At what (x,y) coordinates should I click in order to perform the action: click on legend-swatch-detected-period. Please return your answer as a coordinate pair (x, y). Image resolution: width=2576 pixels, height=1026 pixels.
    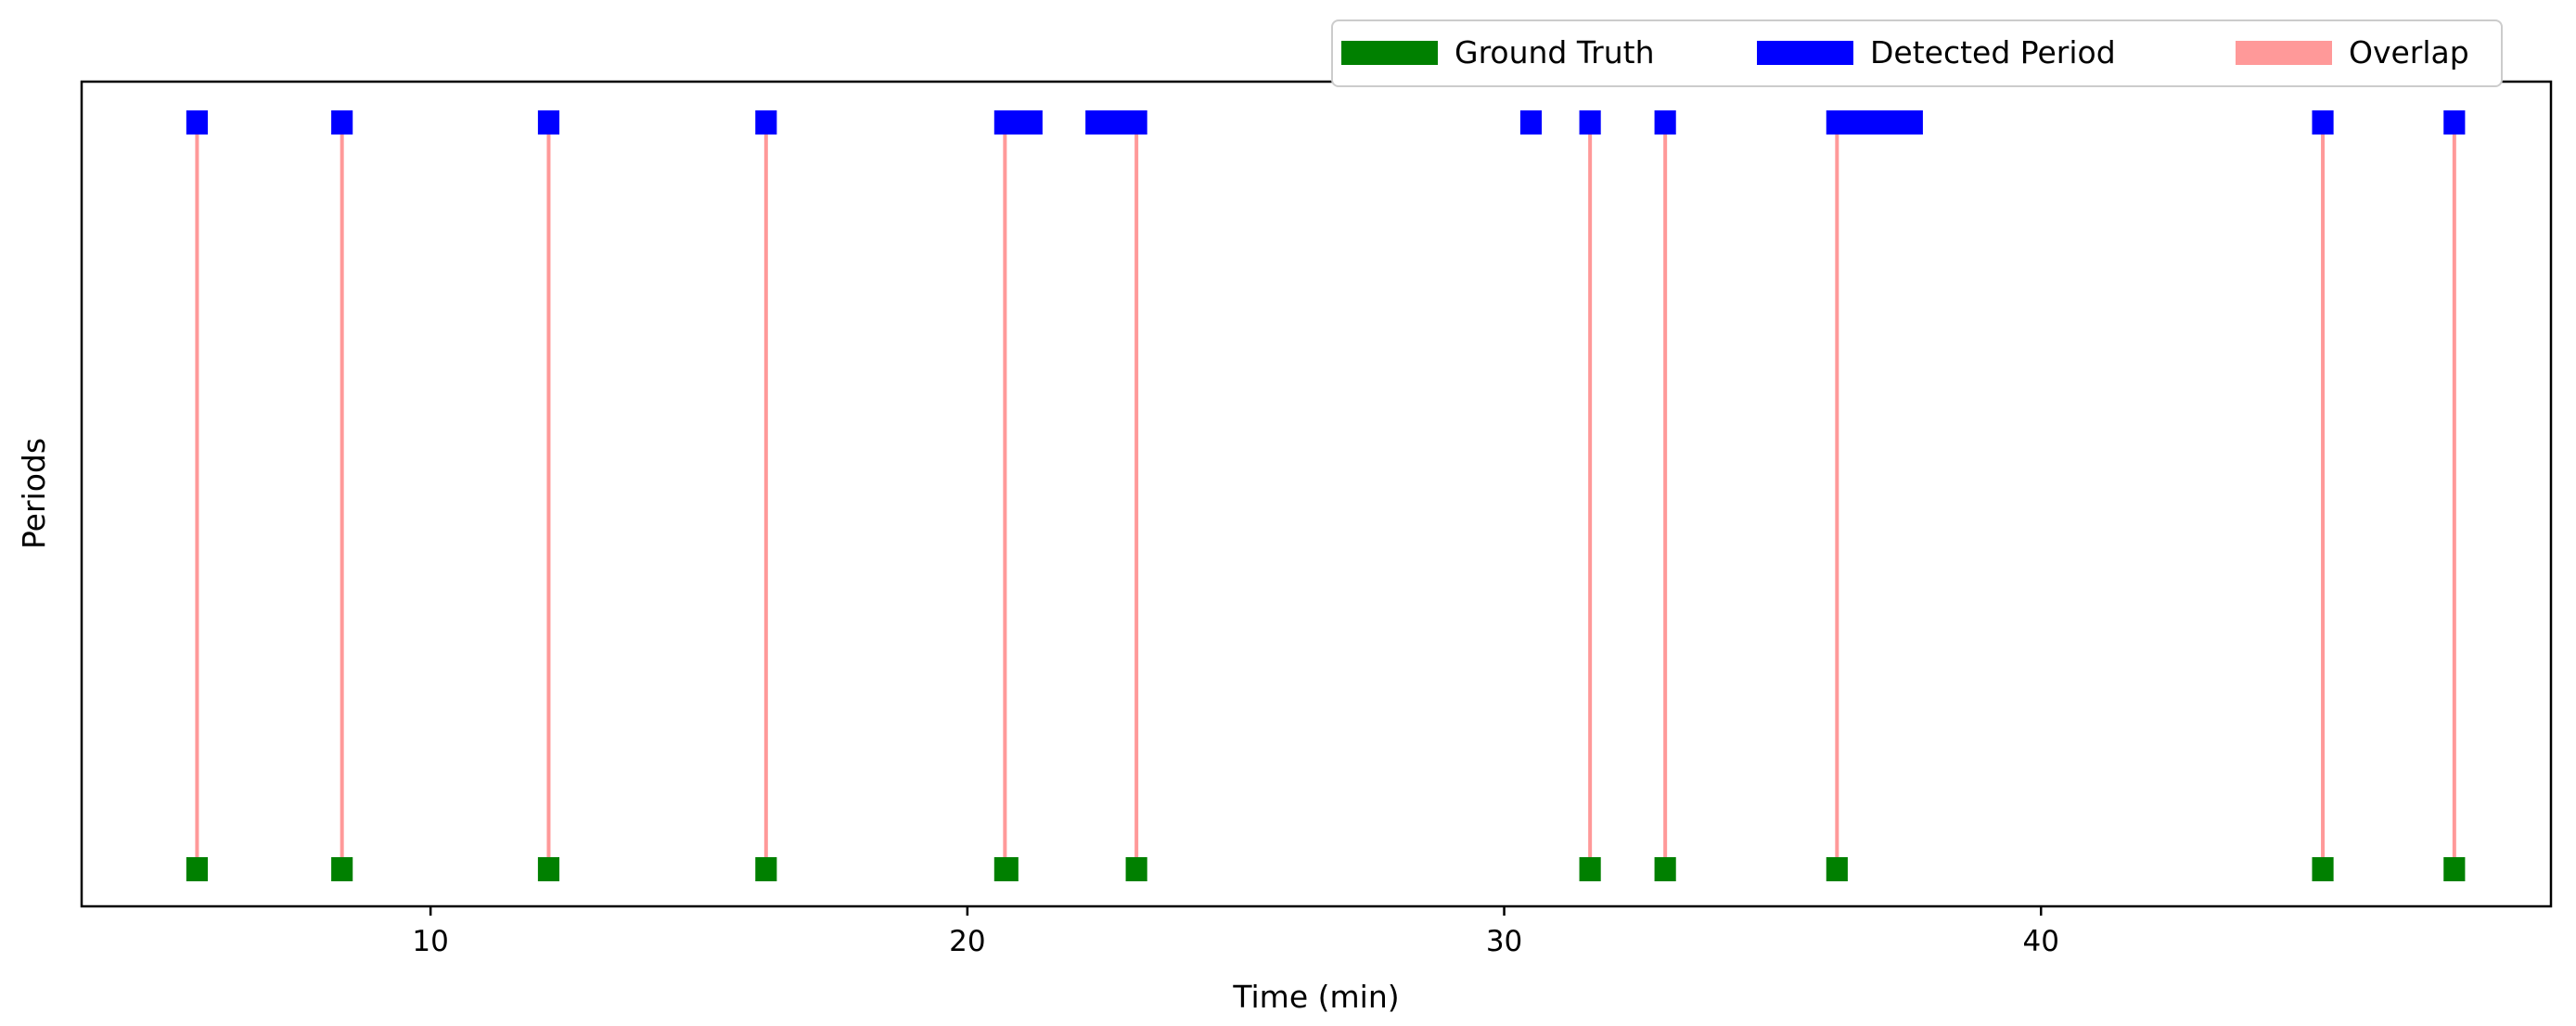
    Looking at the image, I should click on (1805, 53).